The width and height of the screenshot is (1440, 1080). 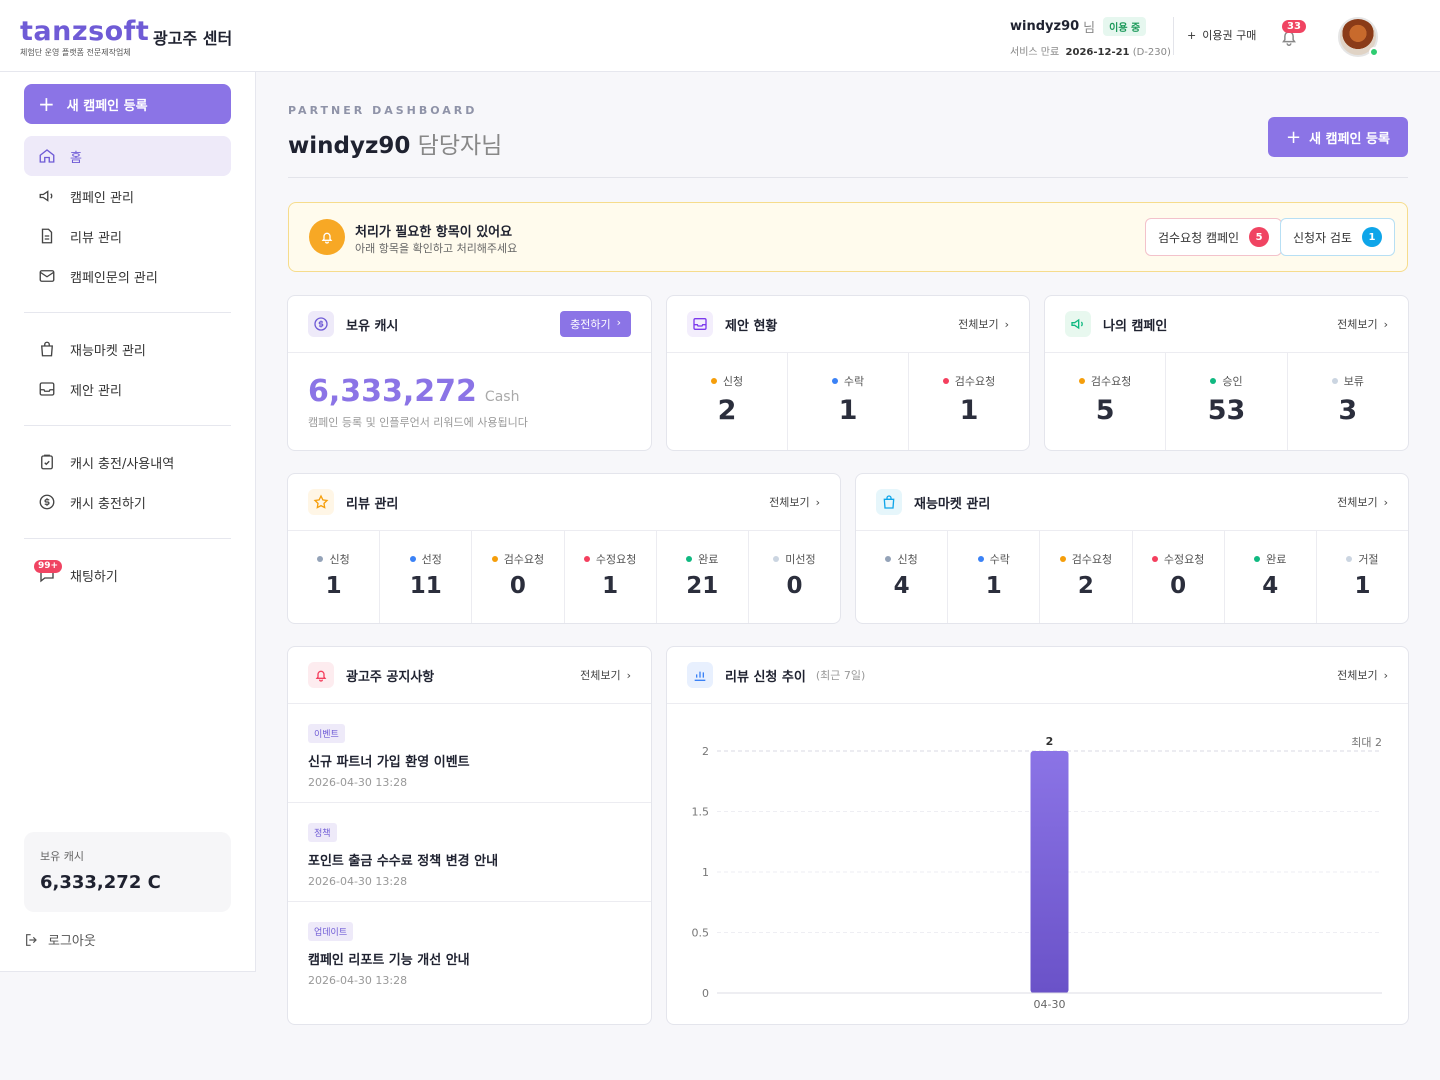 I want to click on sidebar-item-label: 채팅하기, so click(x=94, y=577).